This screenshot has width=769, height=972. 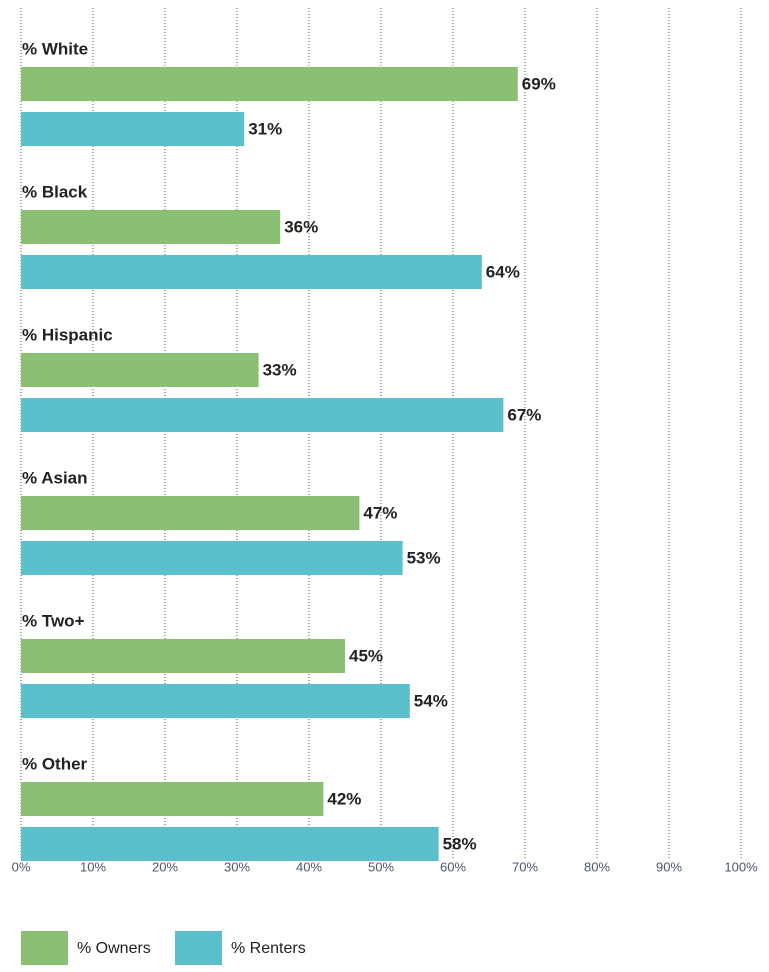 I want to click on value-label: 33%, so click(x=280, y=369).